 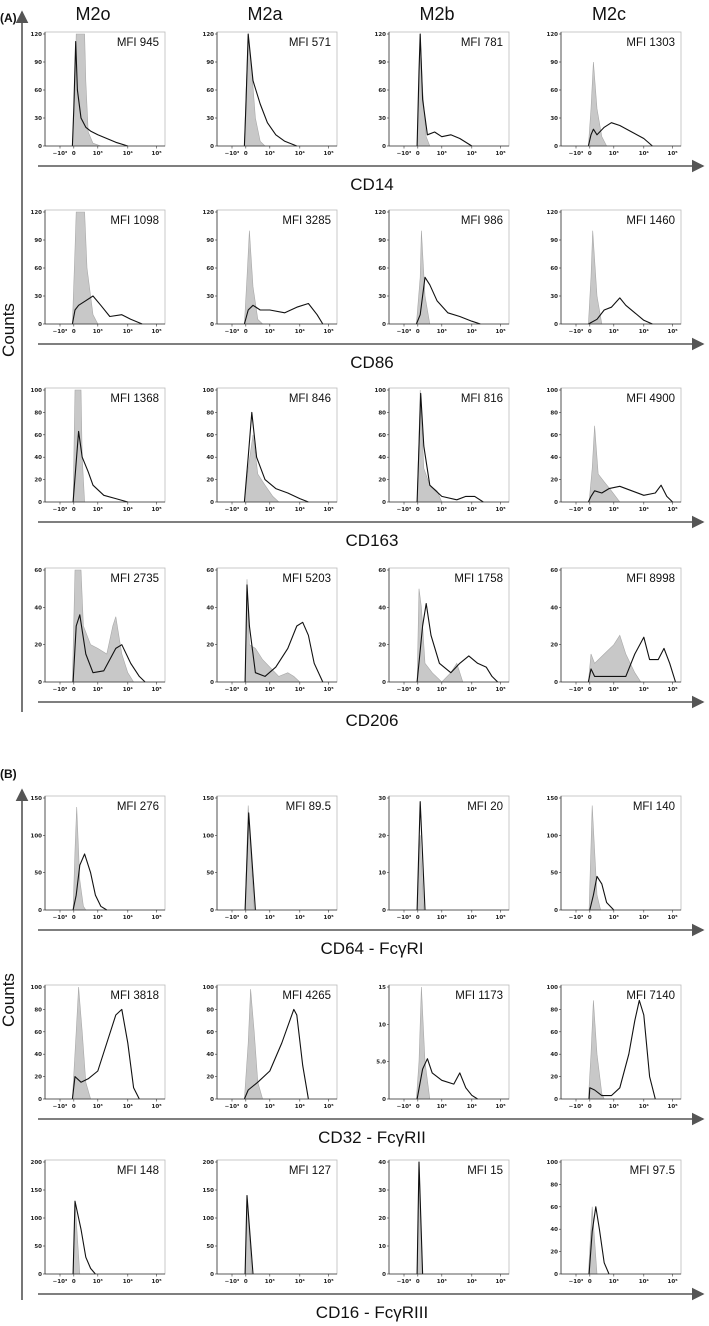 What do you see at coordinates (381, 1063) in the screenshot?
I see `y-tick-label: 5.0` at bounding box center [381, 1063].